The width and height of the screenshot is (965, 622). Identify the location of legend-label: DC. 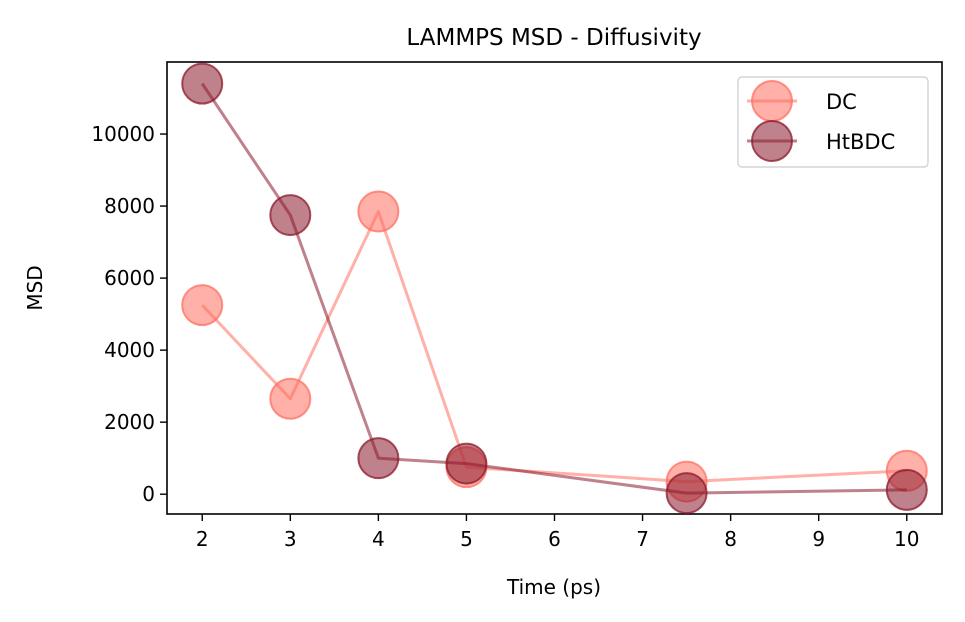
(841, 102).